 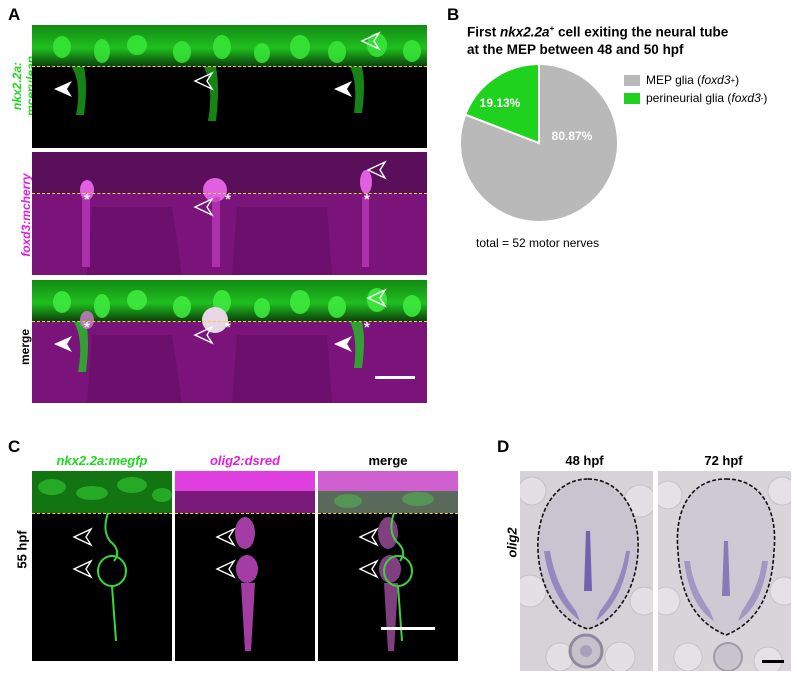 What do you see at coordinates (245, 566) in the screenshot?
I see `micrograph-c-dsred` at bounding box center [245, 566].